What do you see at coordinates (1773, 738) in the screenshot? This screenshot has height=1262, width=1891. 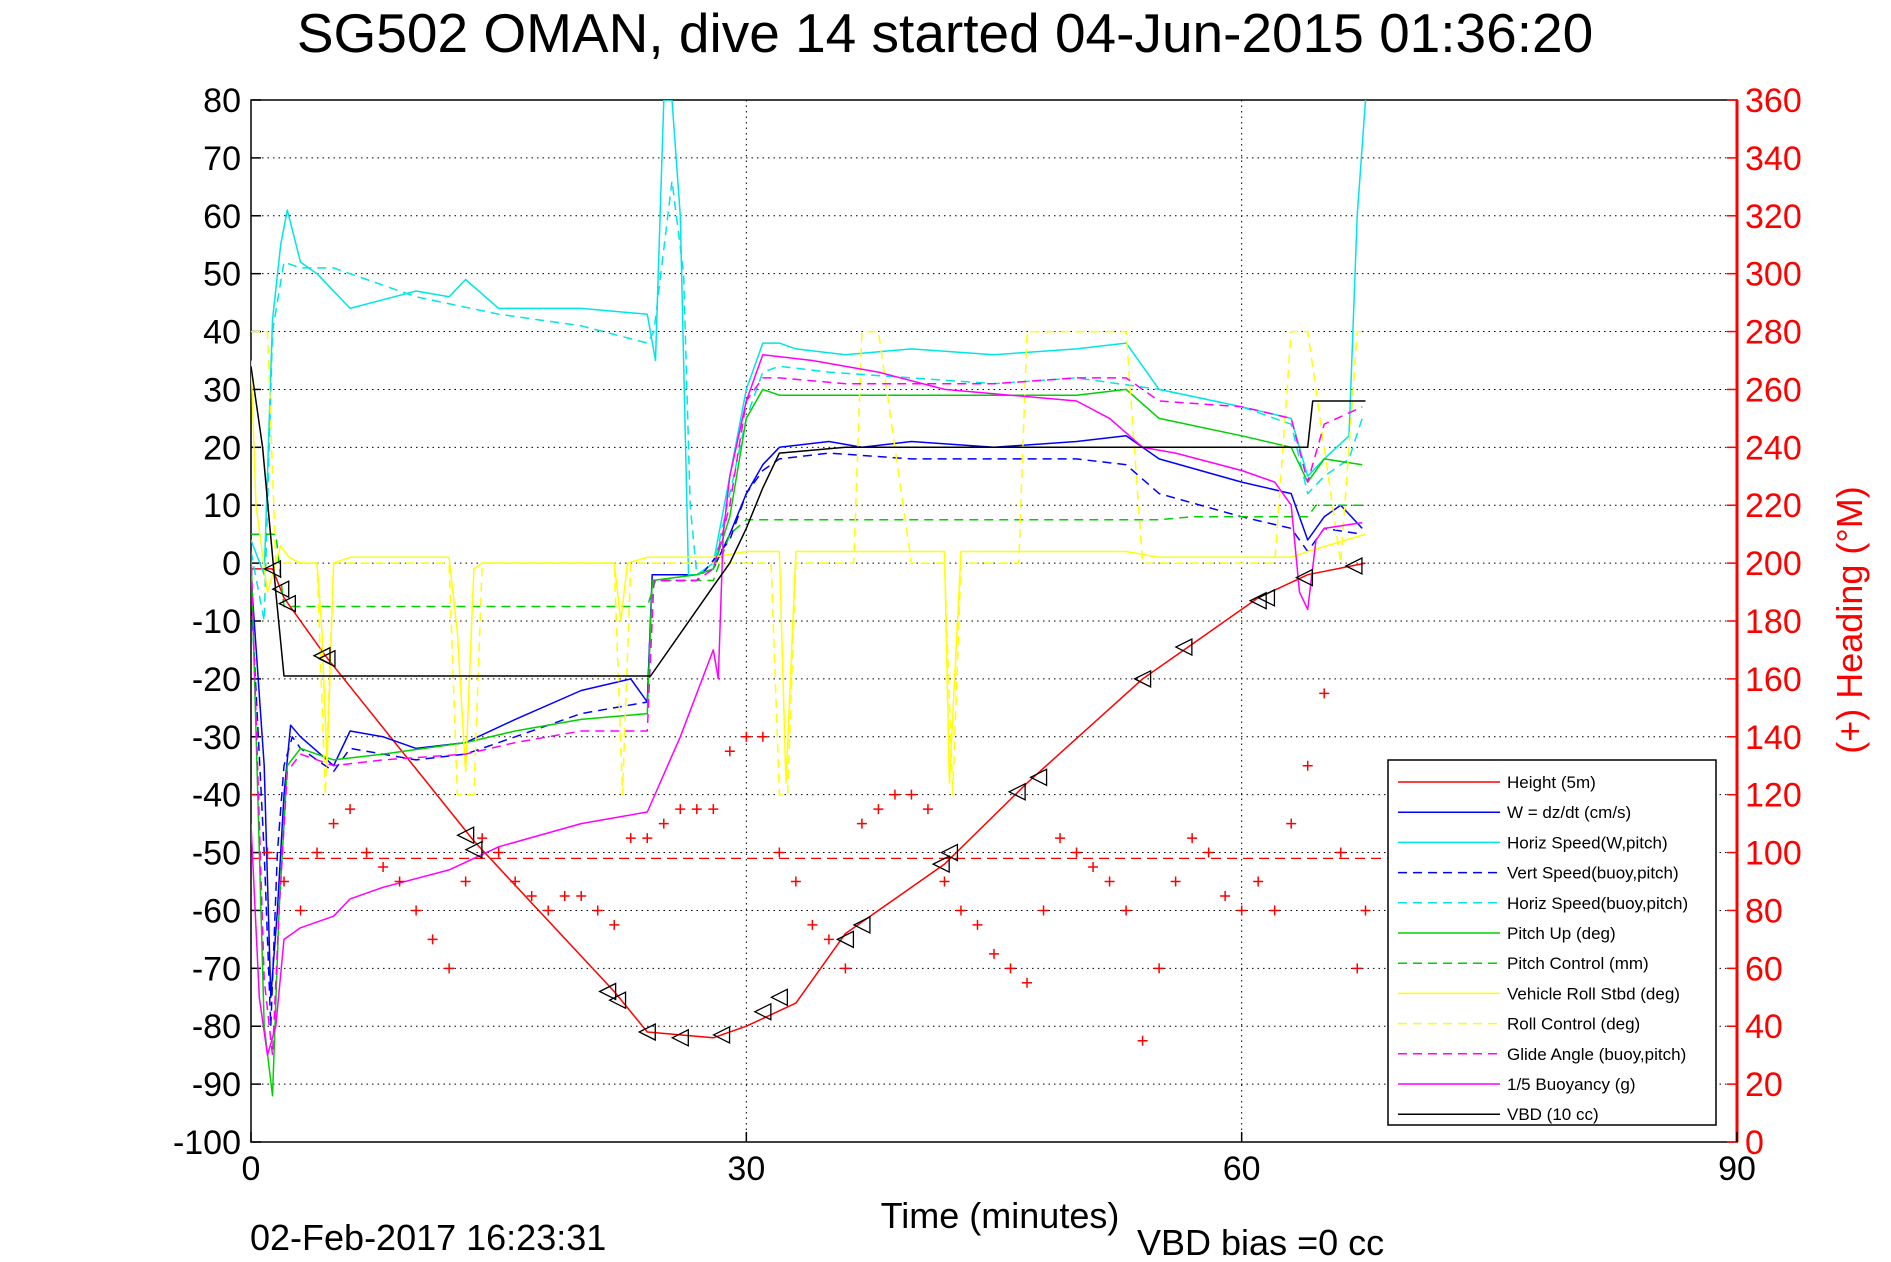 I see `y2-tick-label: 140` at bounding box center [1773, 738].